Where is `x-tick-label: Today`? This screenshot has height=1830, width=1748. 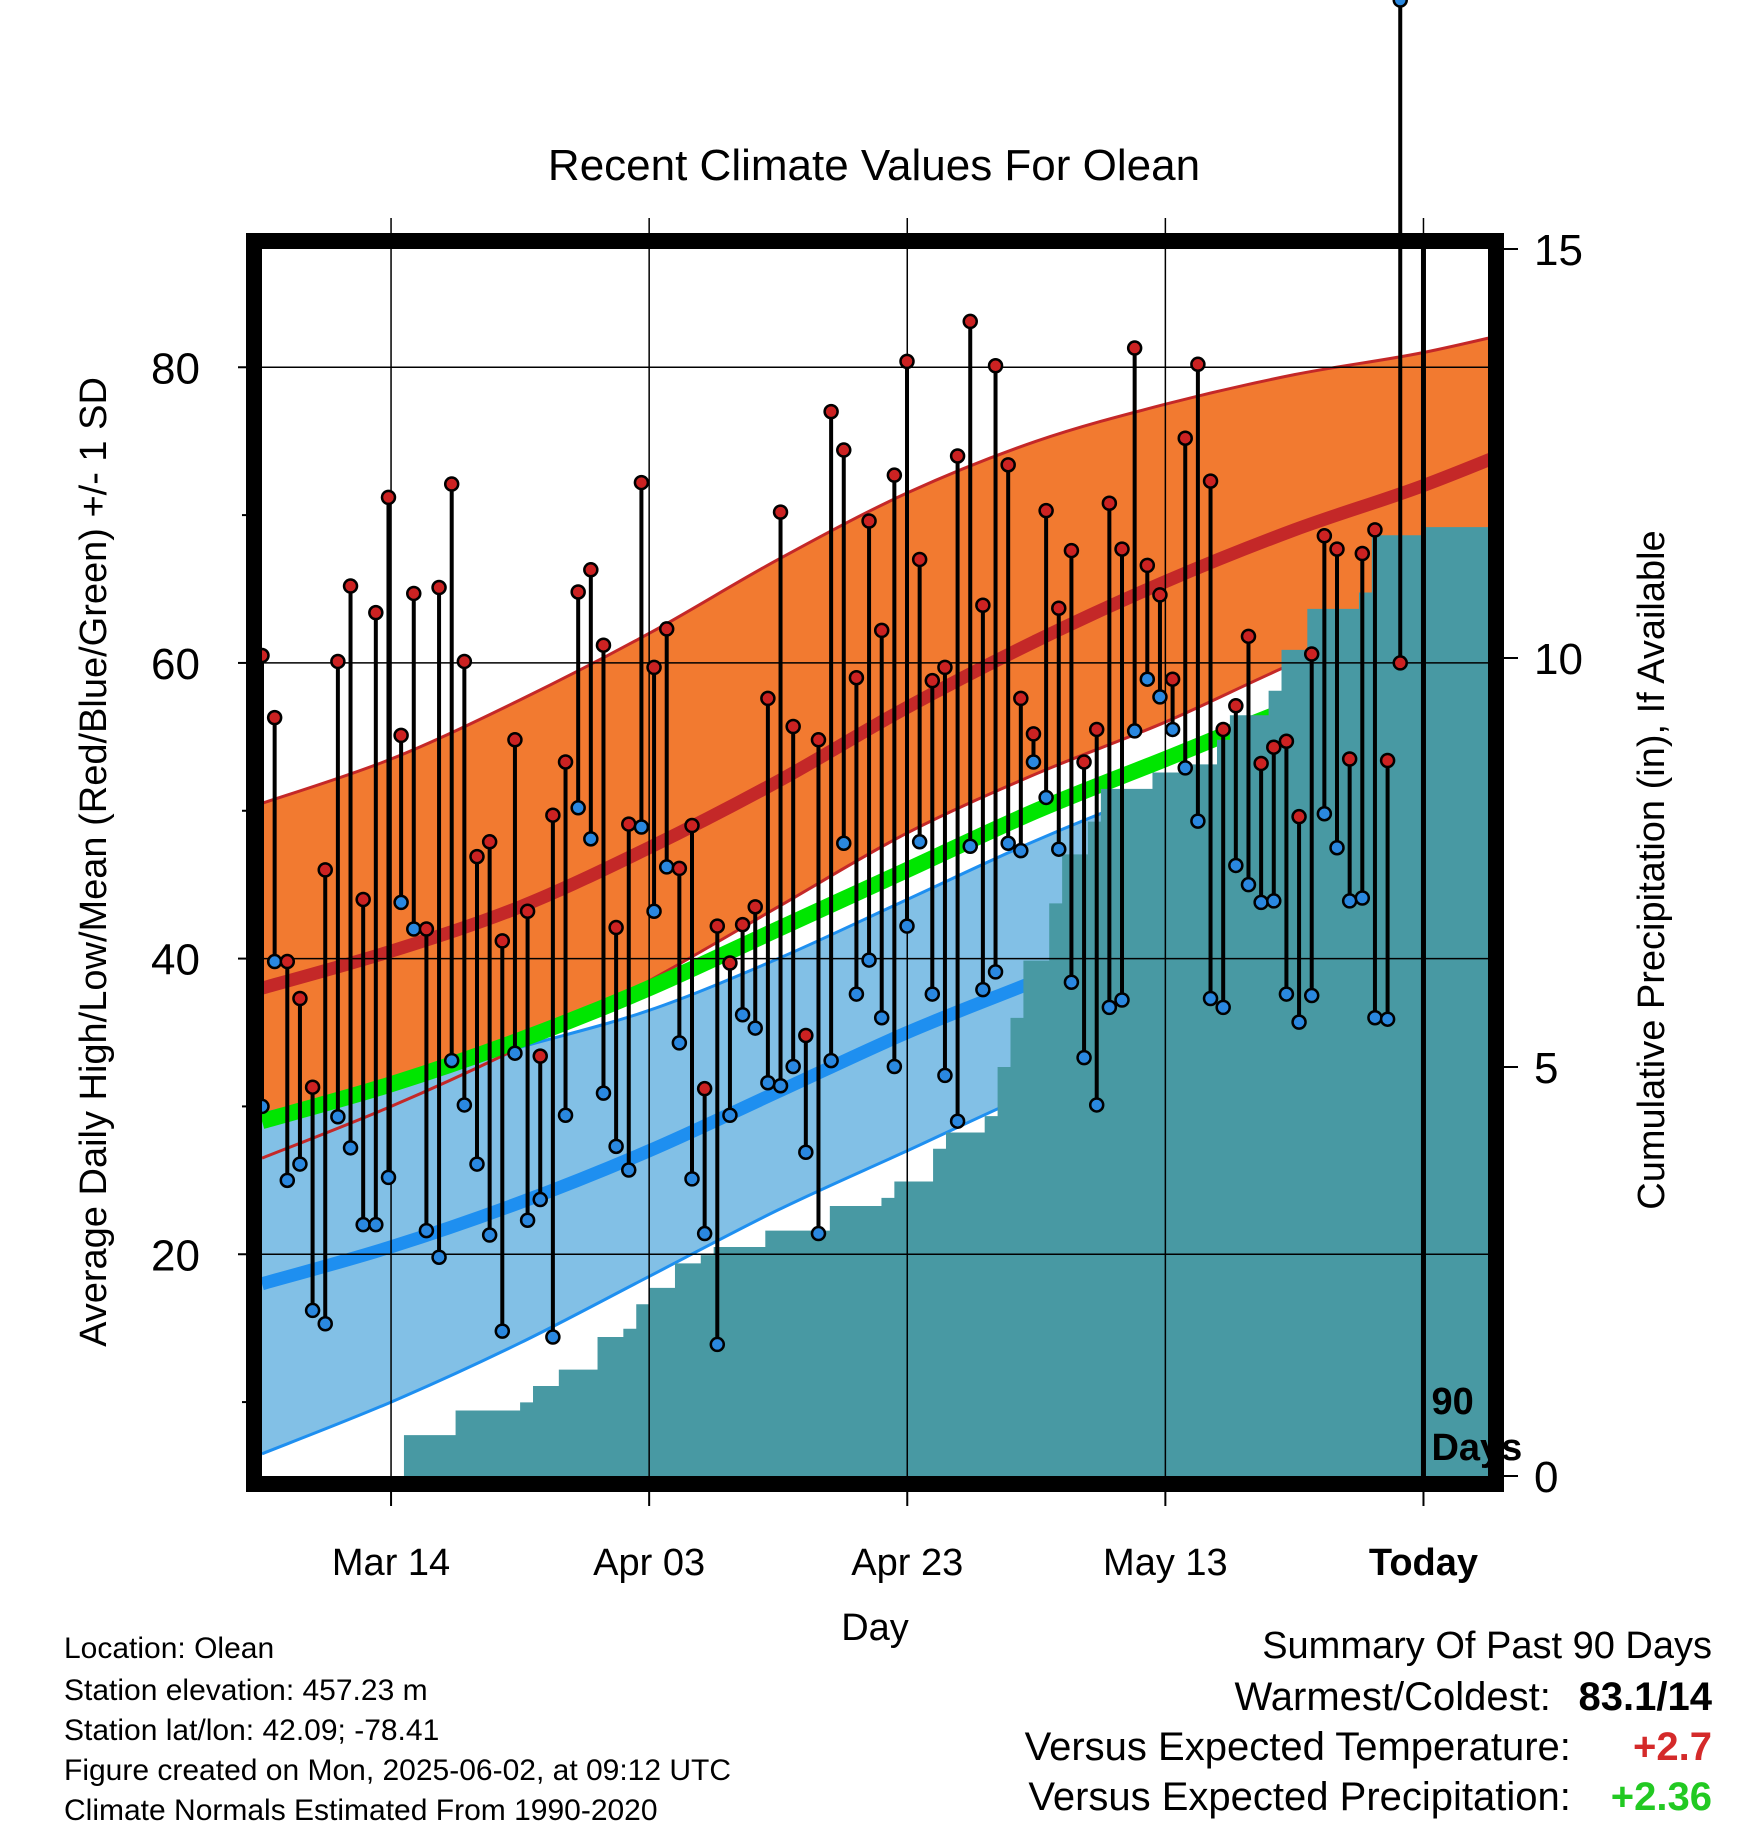
x-tick-label: Today is located at coordinates (1423, 1563).